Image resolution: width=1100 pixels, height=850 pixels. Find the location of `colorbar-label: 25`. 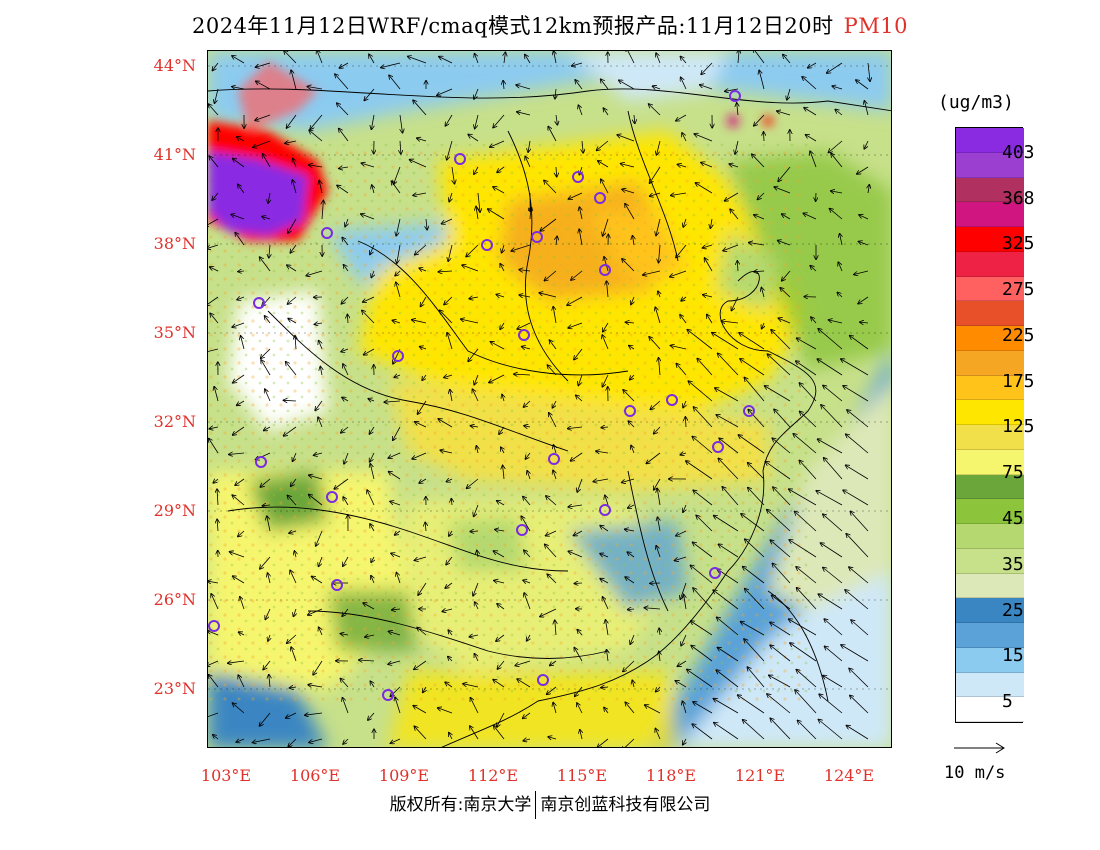

colorbar-label: 25 is located at coordinates (1013, 610).